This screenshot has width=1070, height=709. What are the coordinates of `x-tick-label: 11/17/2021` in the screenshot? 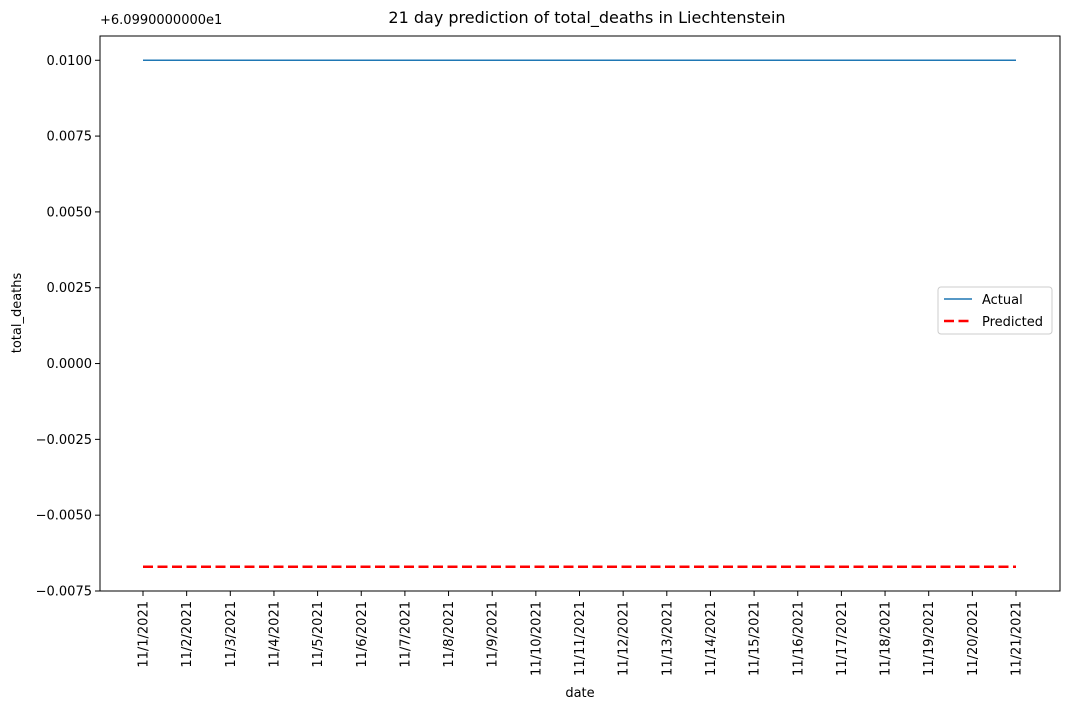 It's located at (842, 638).